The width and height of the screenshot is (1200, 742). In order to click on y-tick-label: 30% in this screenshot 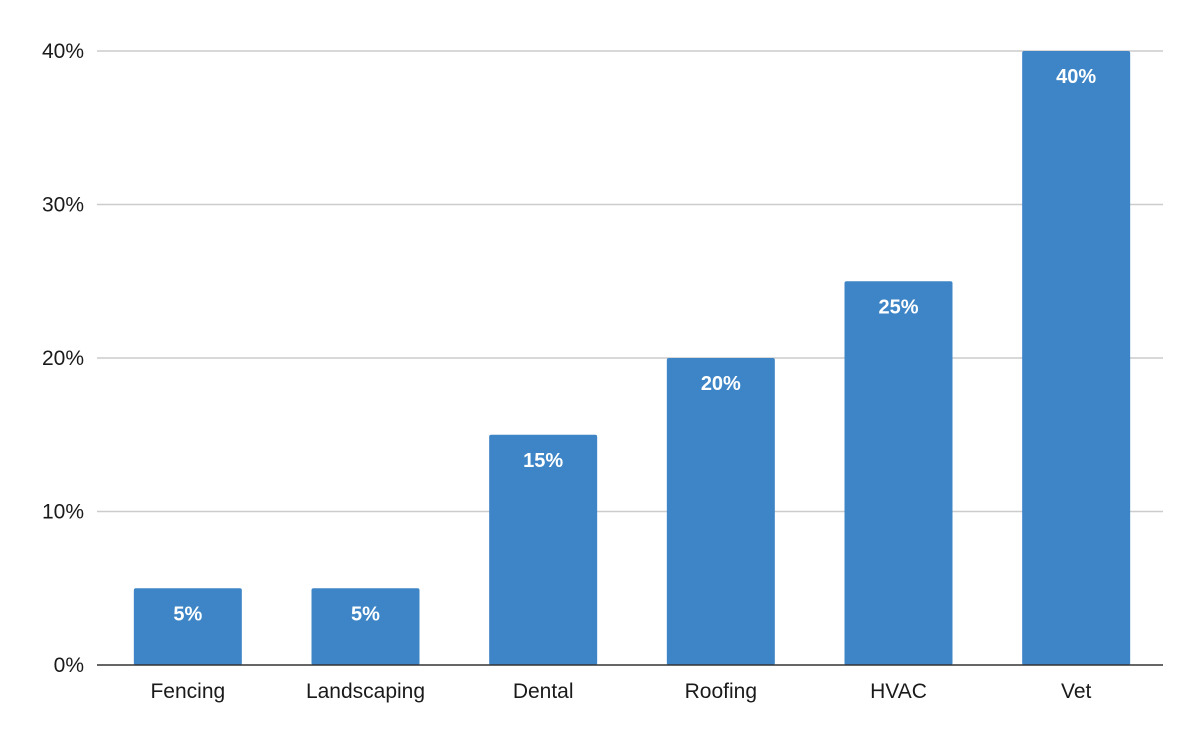, I will do `click(63, 205)`.